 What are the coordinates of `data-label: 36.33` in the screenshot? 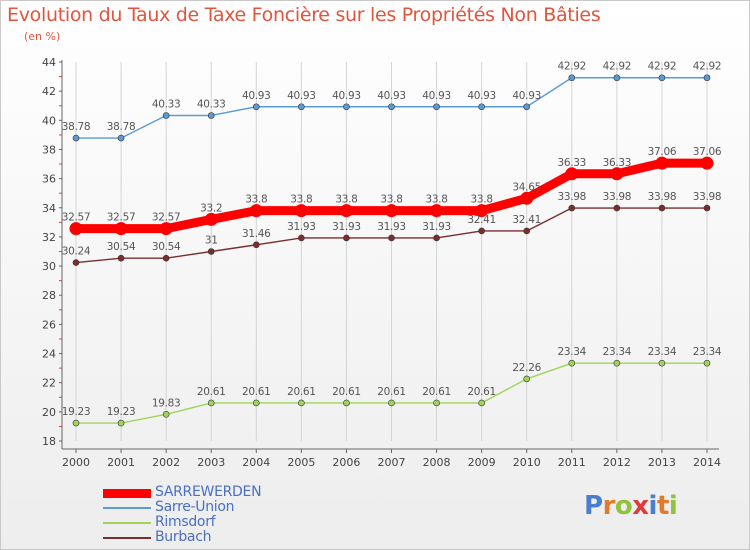 It's located at (572, 163).